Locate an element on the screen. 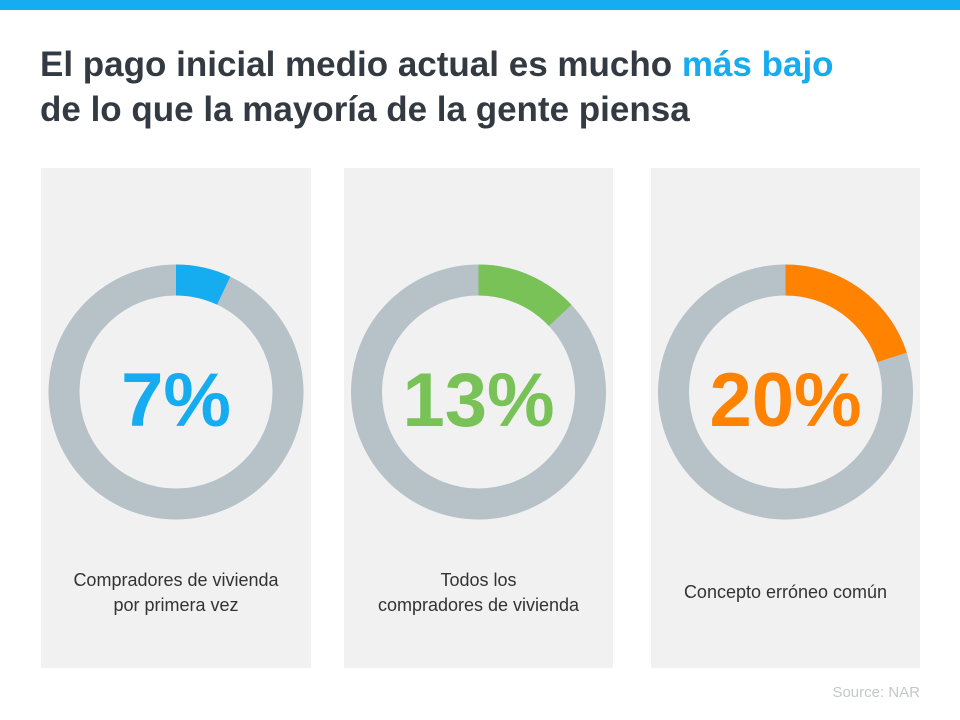  caption-line: Concepto erróneo común is located at coordinates (785, 592).